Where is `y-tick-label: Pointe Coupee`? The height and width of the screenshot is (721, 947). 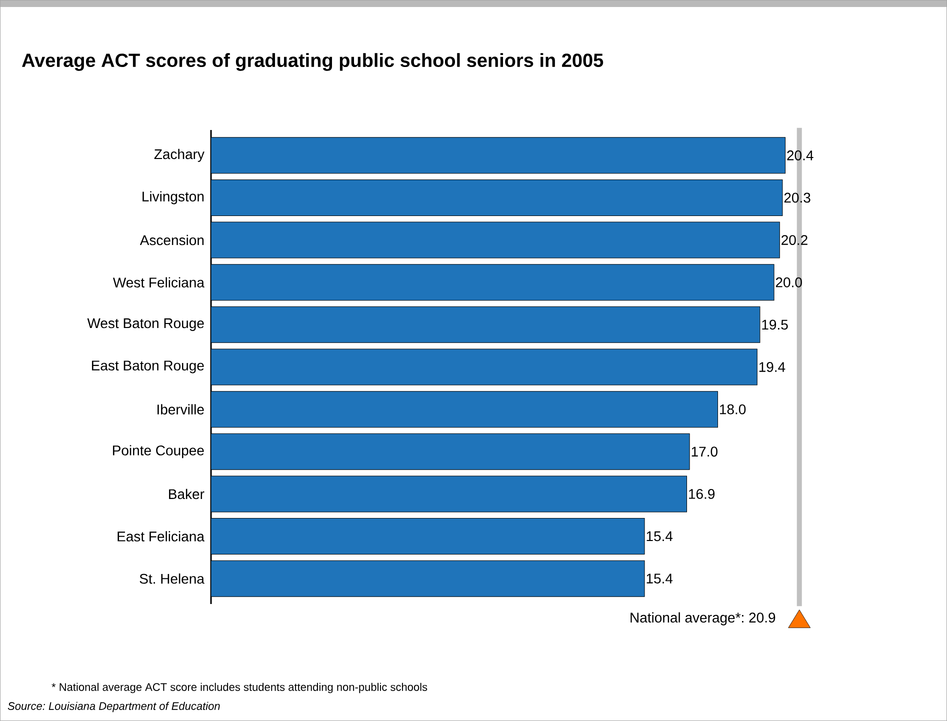
y-tick-label: Pointe Coupee is located at coordinates (158, 451).